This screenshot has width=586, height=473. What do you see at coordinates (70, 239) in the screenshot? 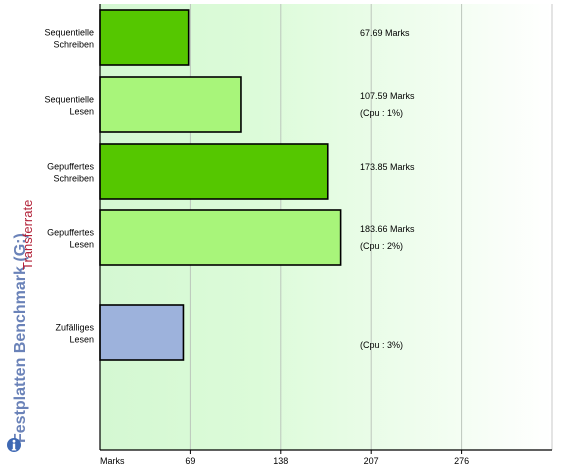
I see `category-label-3: Gepuffertes Lesen` at bounding box center [70, 239].